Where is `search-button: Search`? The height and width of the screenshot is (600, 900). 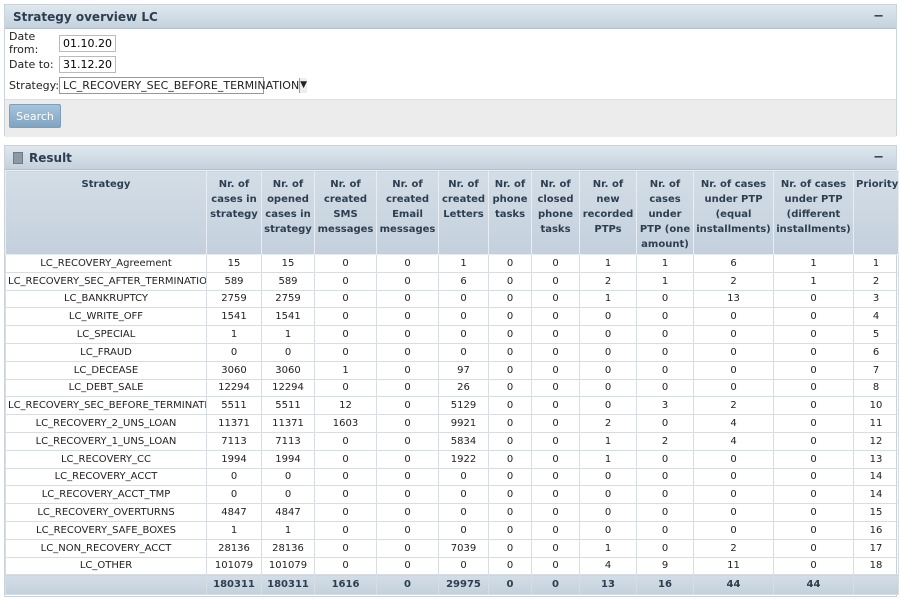 search-button: Search is located at coordinates (35, 116).